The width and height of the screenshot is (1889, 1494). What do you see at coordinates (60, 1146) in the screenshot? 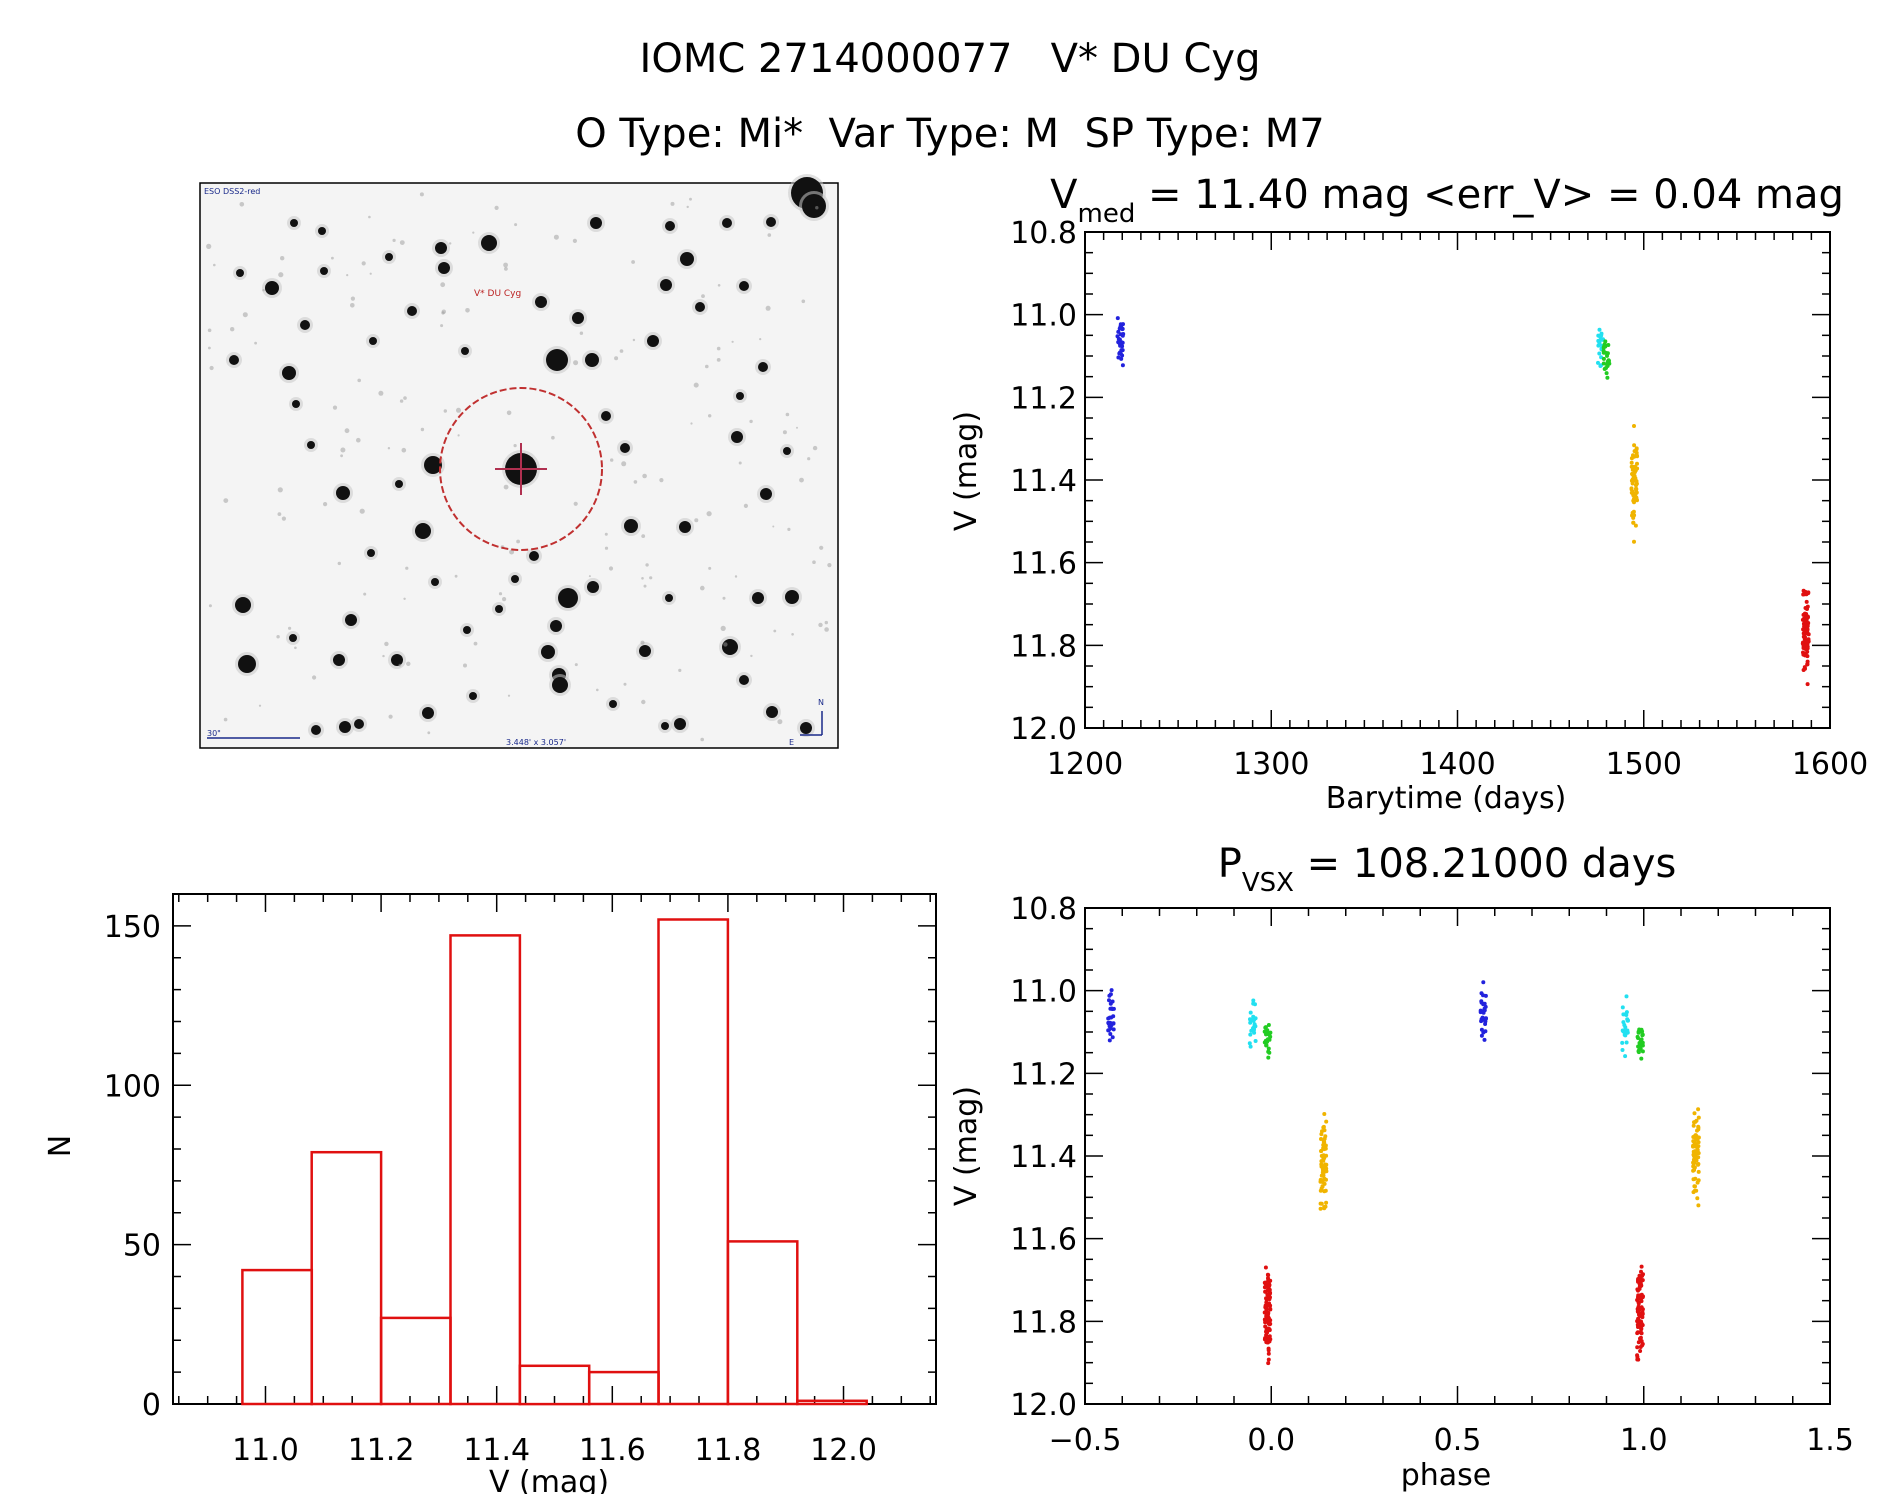
I see `histogram-ylabel: N` at bounding box center [60, 1146].